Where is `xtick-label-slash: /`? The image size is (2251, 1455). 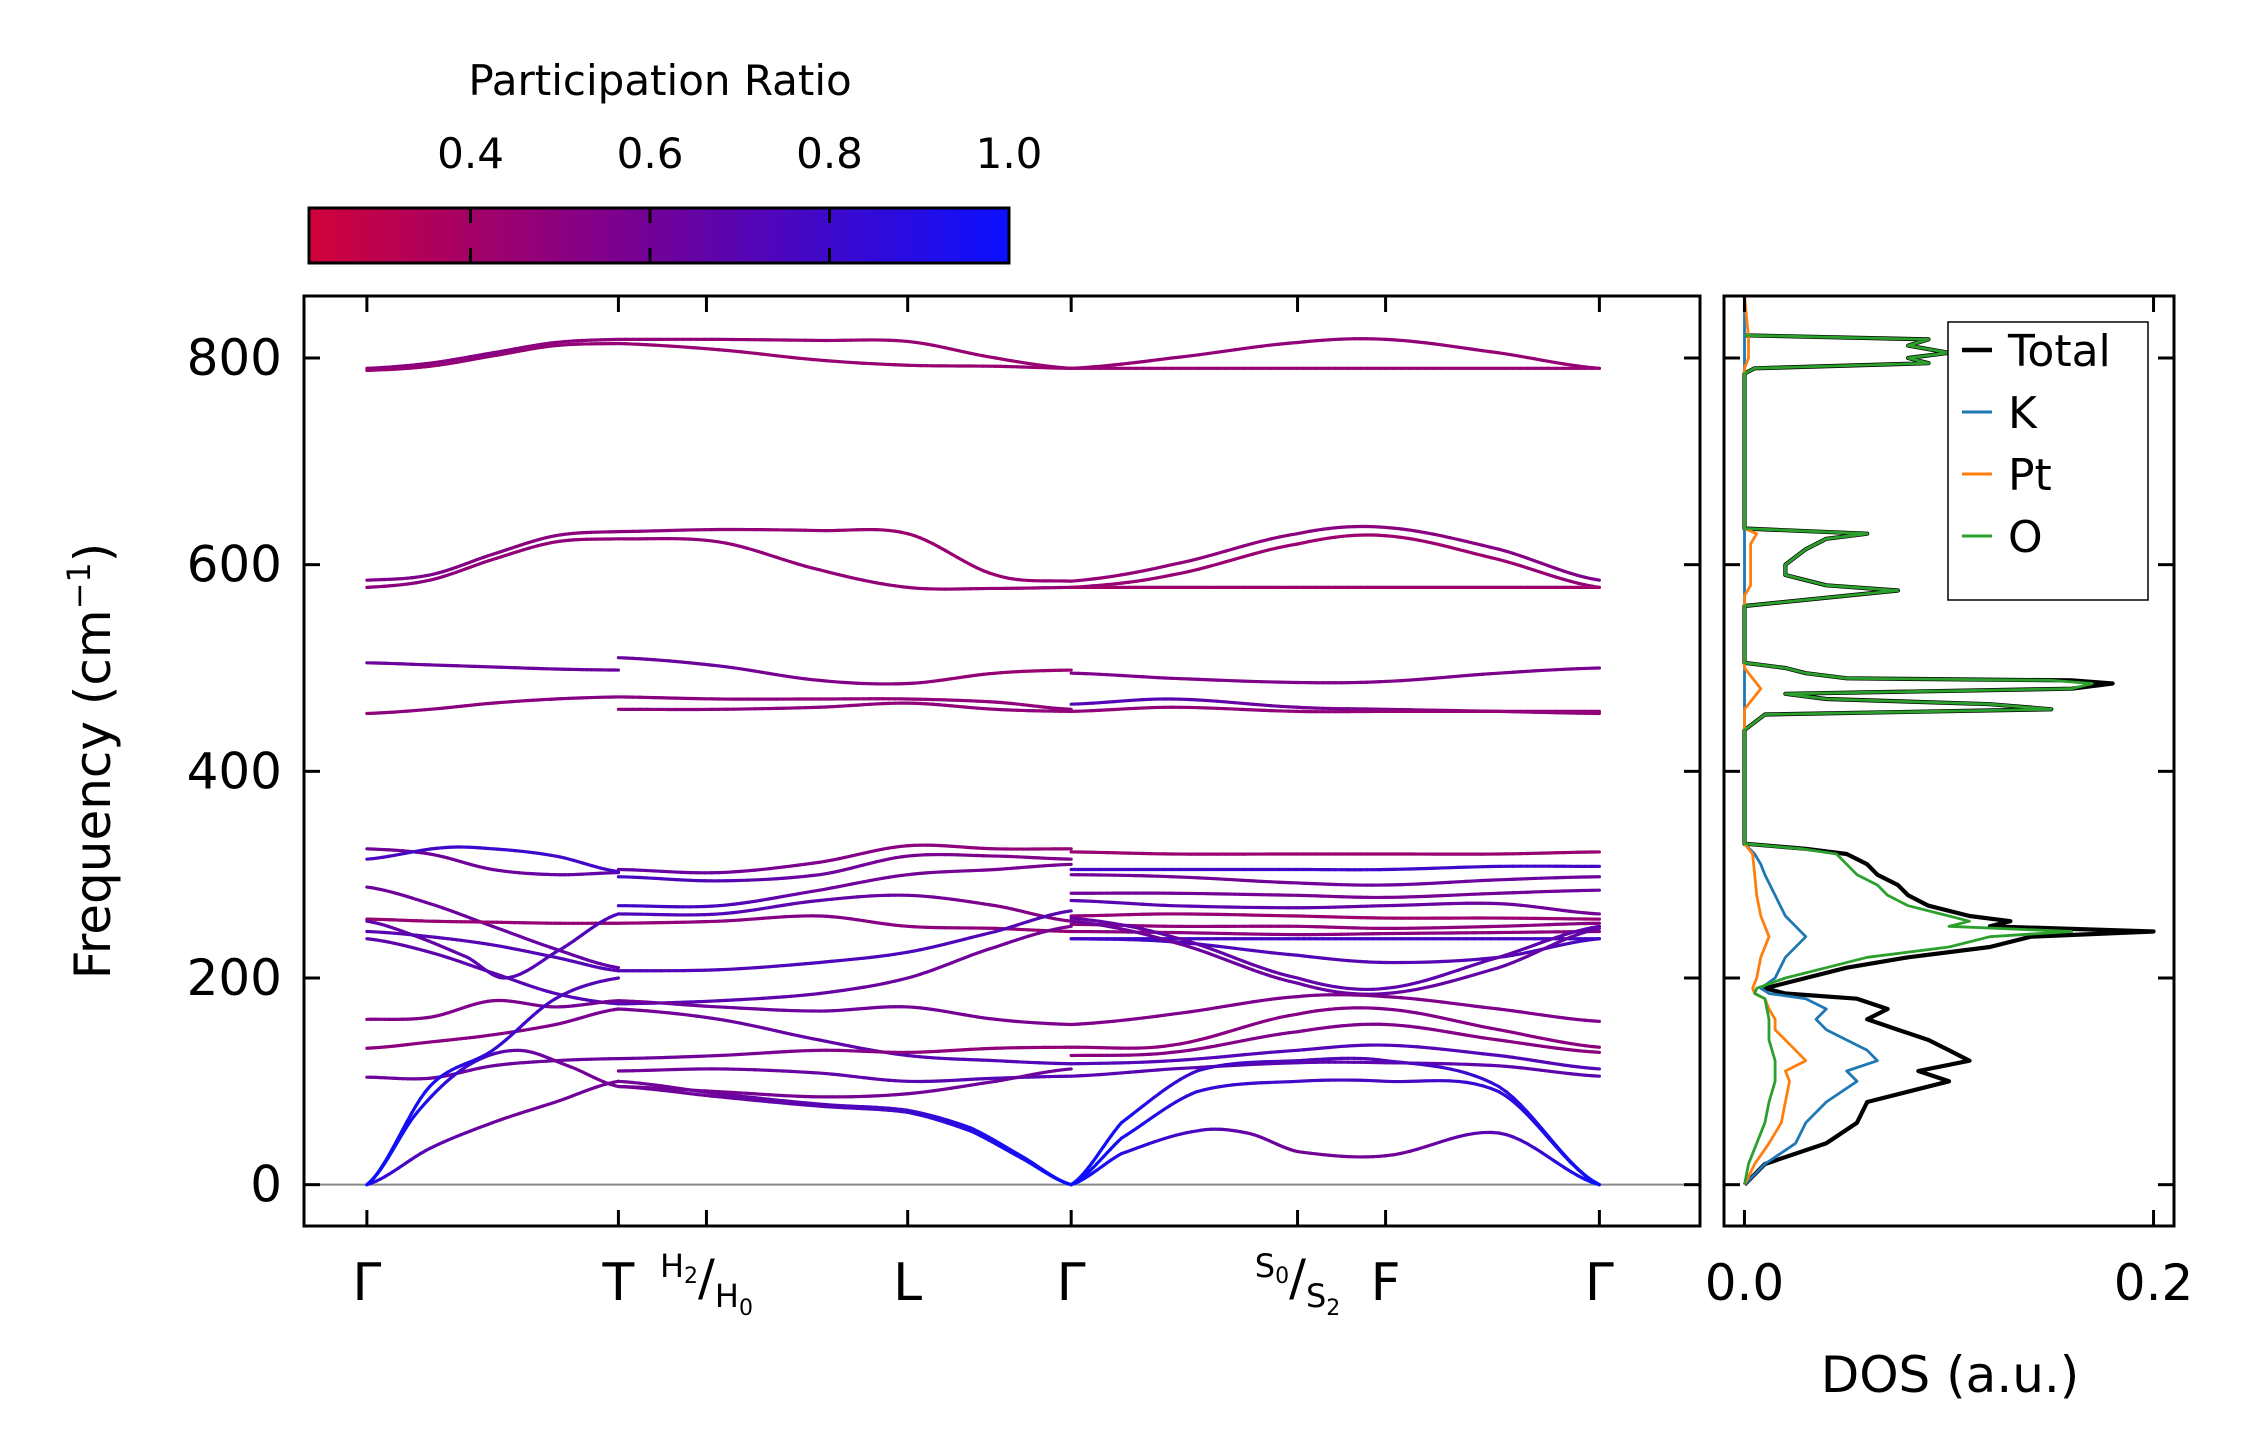
xtick-label-slash: / is located at coordinates (706, 1278).